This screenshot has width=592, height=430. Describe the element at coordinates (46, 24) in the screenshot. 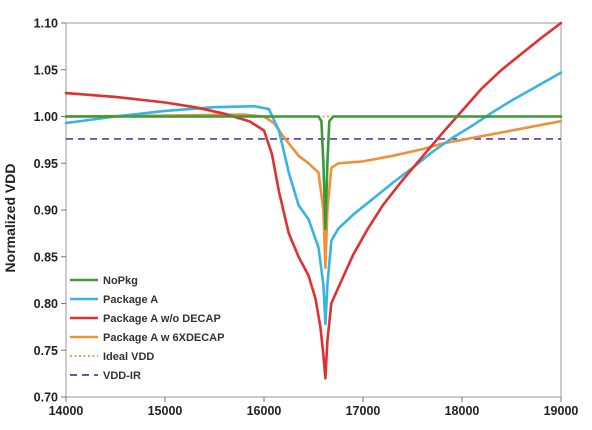

I see `y-tick-label: 1.10` at that location.